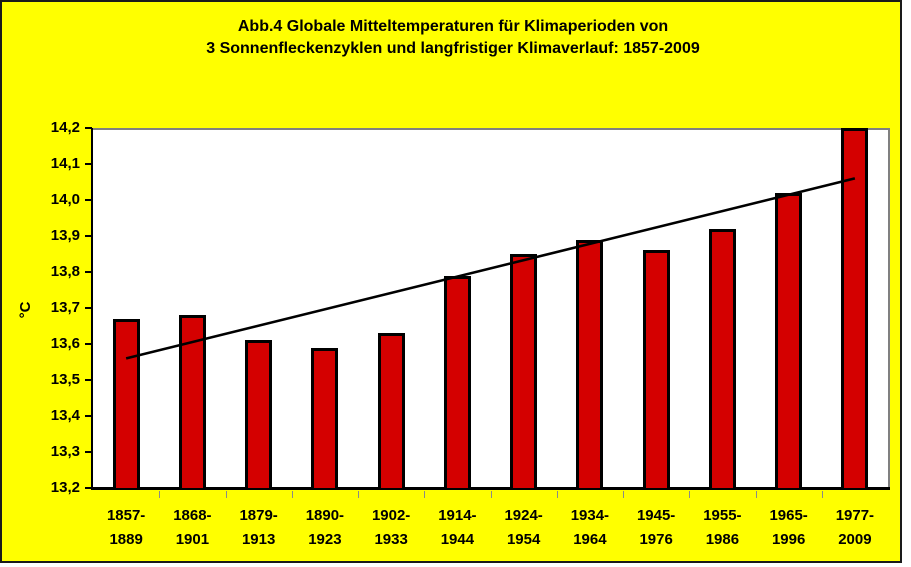  Describe the element at coordinates (65, 379) in the screenshot. I see `y-tick-label: 13,5` at that location.